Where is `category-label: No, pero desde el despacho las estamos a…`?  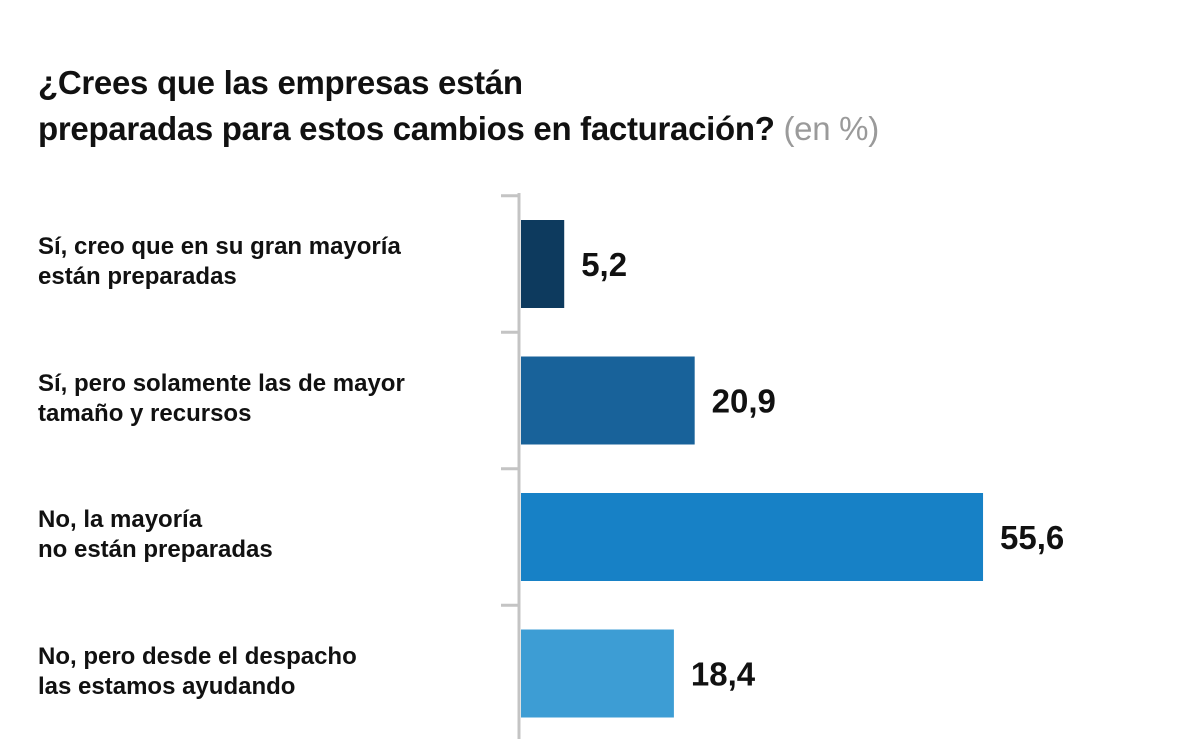
category-label: No, pero desde el despacho las estamos a… is located at coordinates (258, 672).